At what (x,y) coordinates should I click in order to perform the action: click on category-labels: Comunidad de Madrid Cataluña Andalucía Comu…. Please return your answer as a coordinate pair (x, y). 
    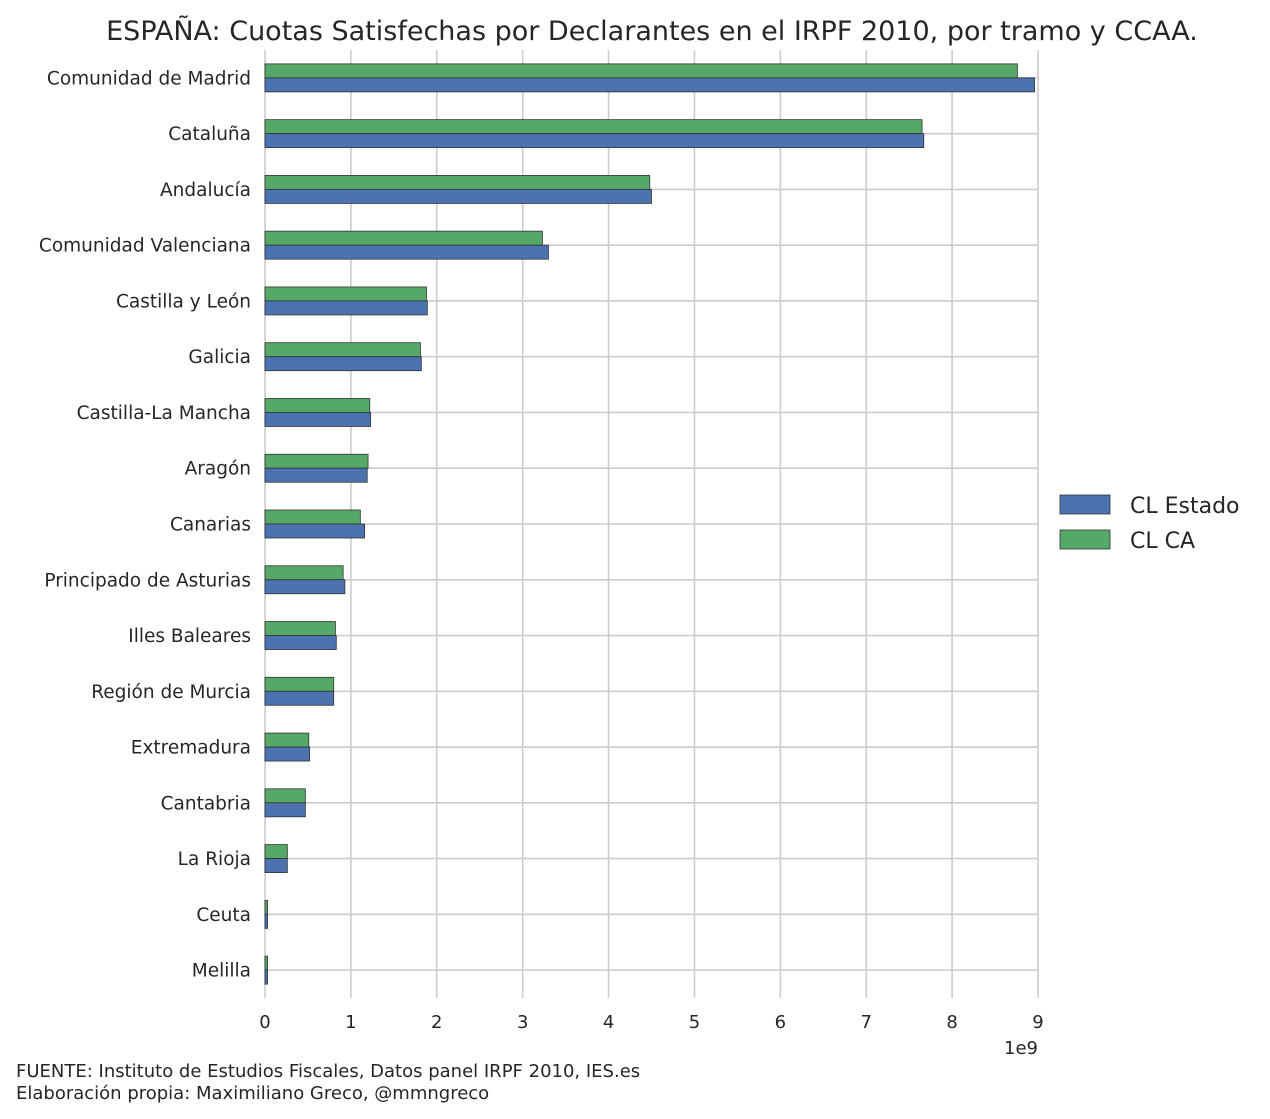
    Looking at the image, I should click on (145, 524).